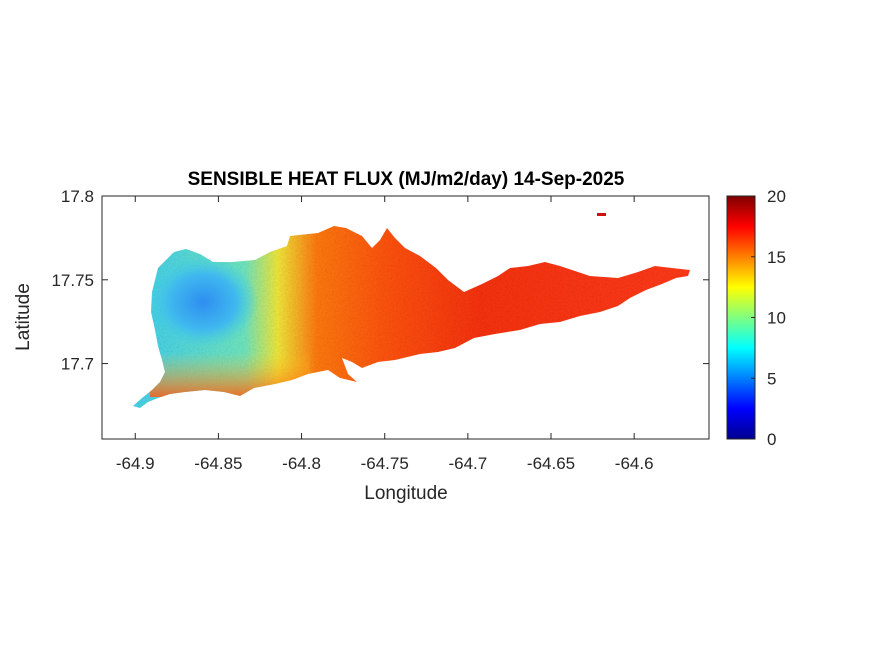 The image size is (875, 656). Describe the element at coordinates (776, 257) in the screenshot. I see `colorbar-tick-label: 15` at that location.